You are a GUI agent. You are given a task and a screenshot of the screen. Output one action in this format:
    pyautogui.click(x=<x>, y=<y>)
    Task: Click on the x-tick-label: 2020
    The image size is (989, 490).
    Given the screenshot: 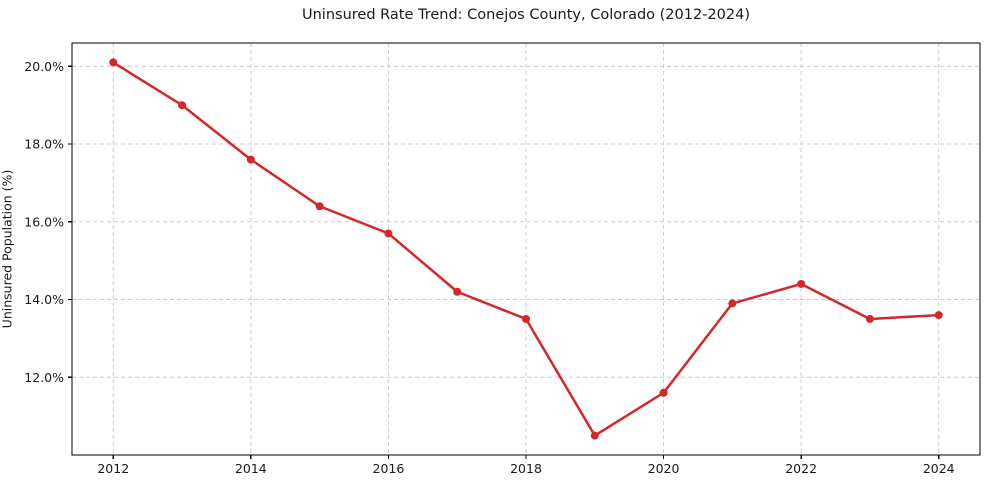 What is the action you would take?
    pyautogui.click(x=664, y=468)
    